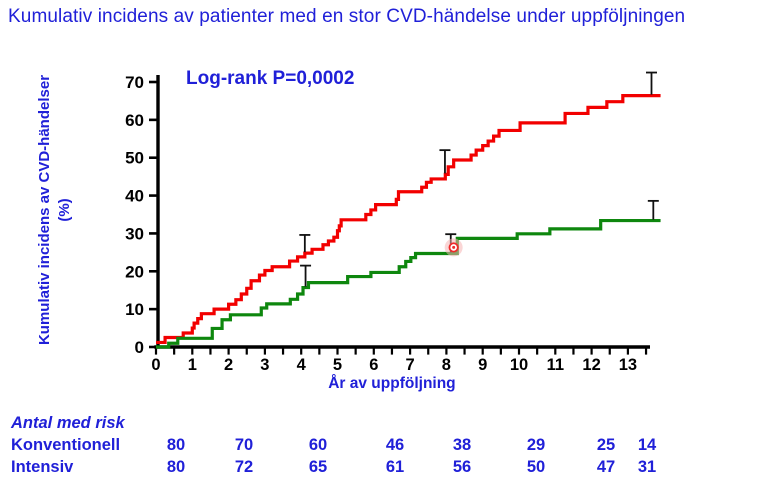  What do you see at coordinates (606, 445) in the screenshot?
I see `risk-count: 25` at bounding box center [606, 445].